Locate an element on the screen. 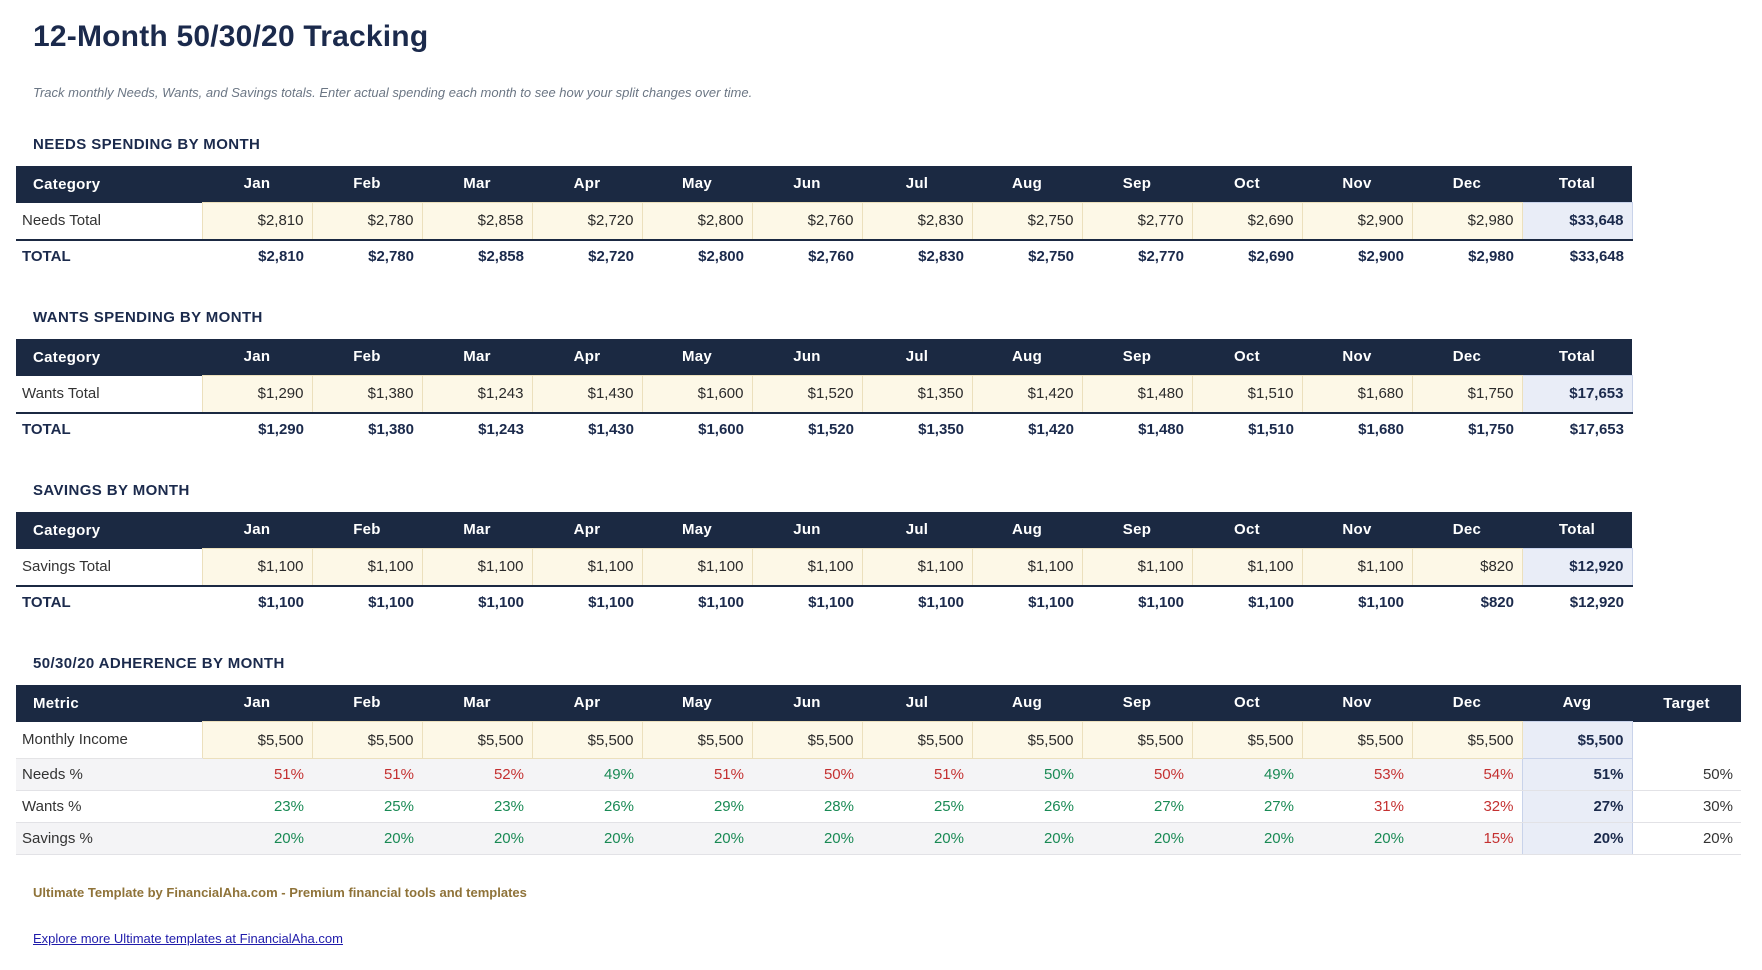  column-header-apr: Apr is located at coordinates (587, 703).